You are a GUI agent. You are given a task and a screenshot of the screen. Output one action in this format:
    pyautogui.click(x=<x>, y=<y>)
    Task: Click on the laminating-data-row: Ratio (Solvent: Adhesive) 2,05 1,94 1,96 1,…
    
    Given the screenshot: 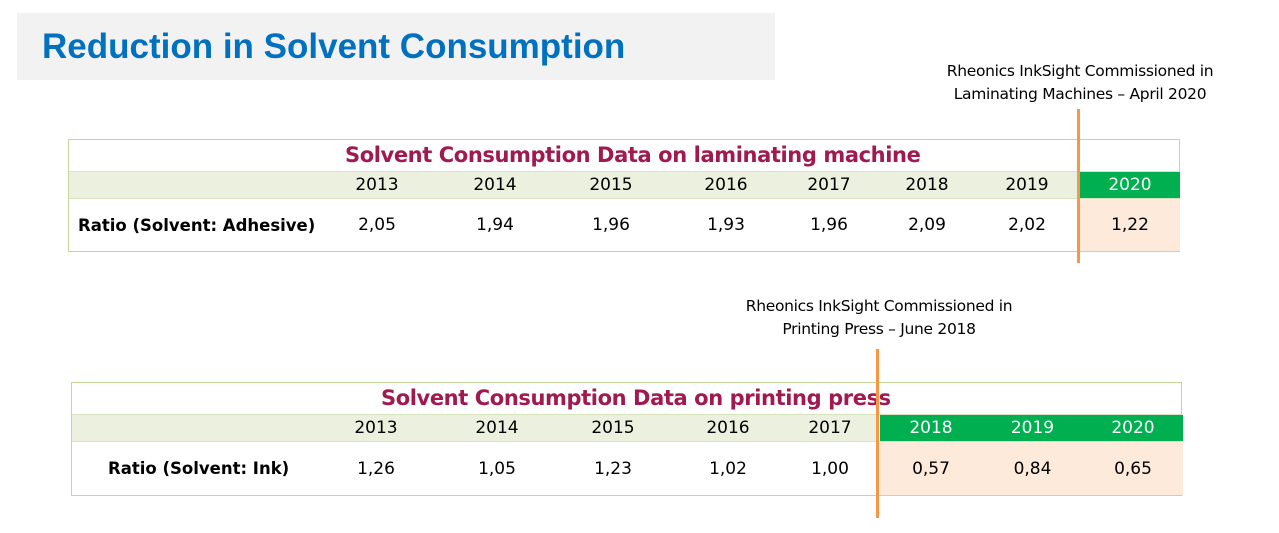 What is the action you would take?
    pyautogui.click(x=624, y=225)
    